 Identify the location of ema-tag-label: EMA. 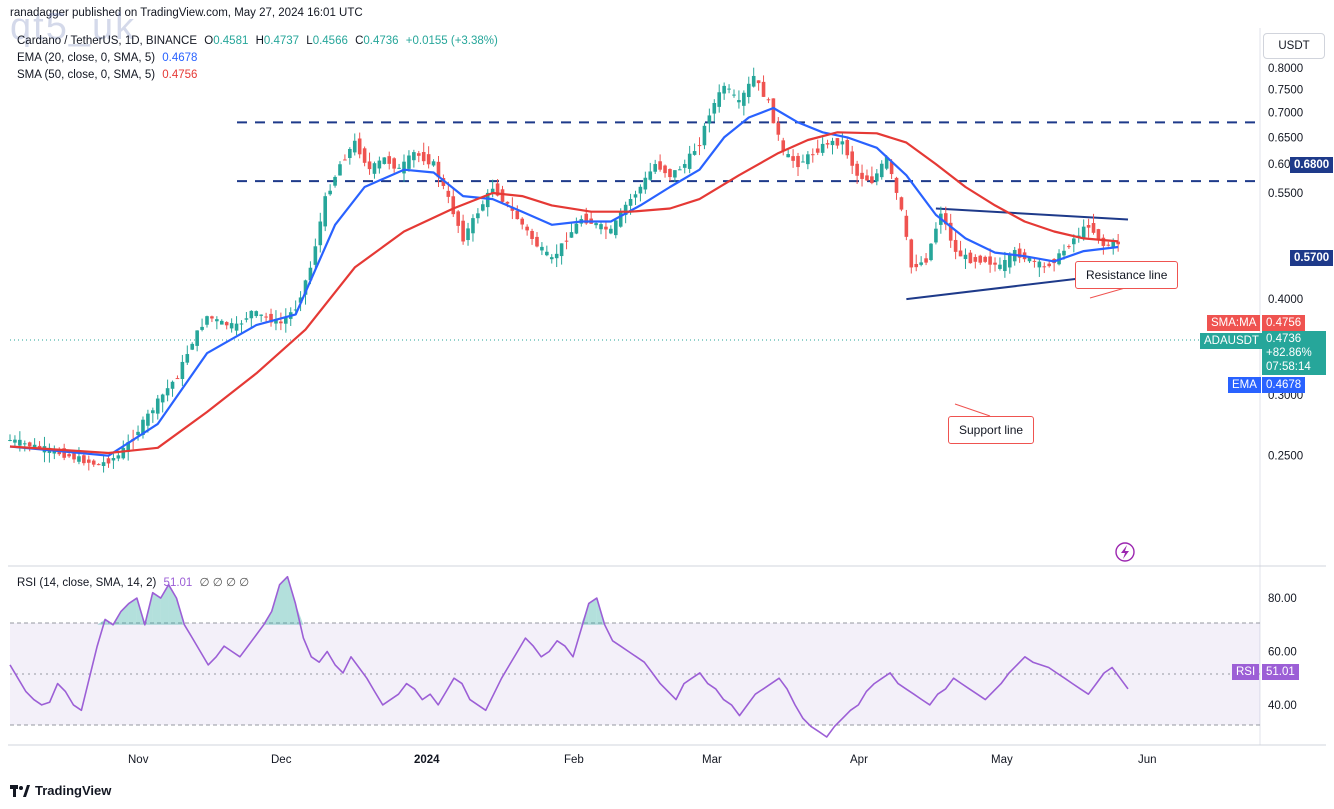
(1244, 385).